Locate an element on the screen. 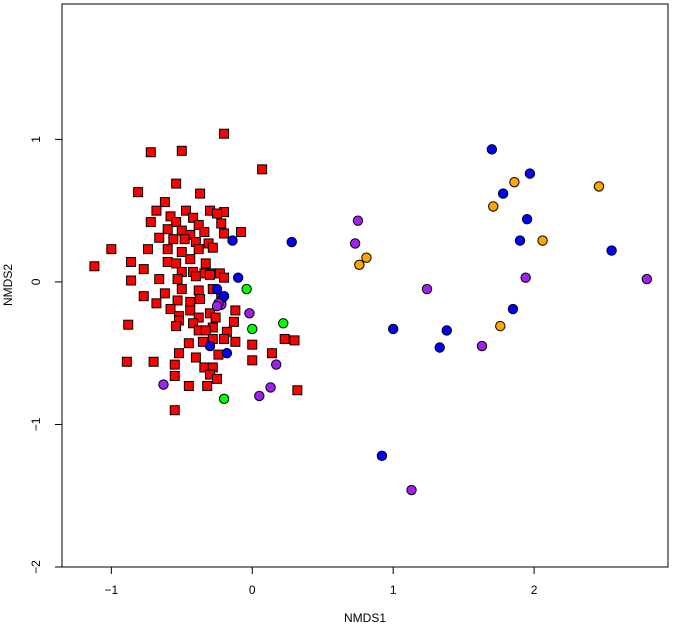  y-axis-title: NMDS2 is located at coordinates (8, 285).